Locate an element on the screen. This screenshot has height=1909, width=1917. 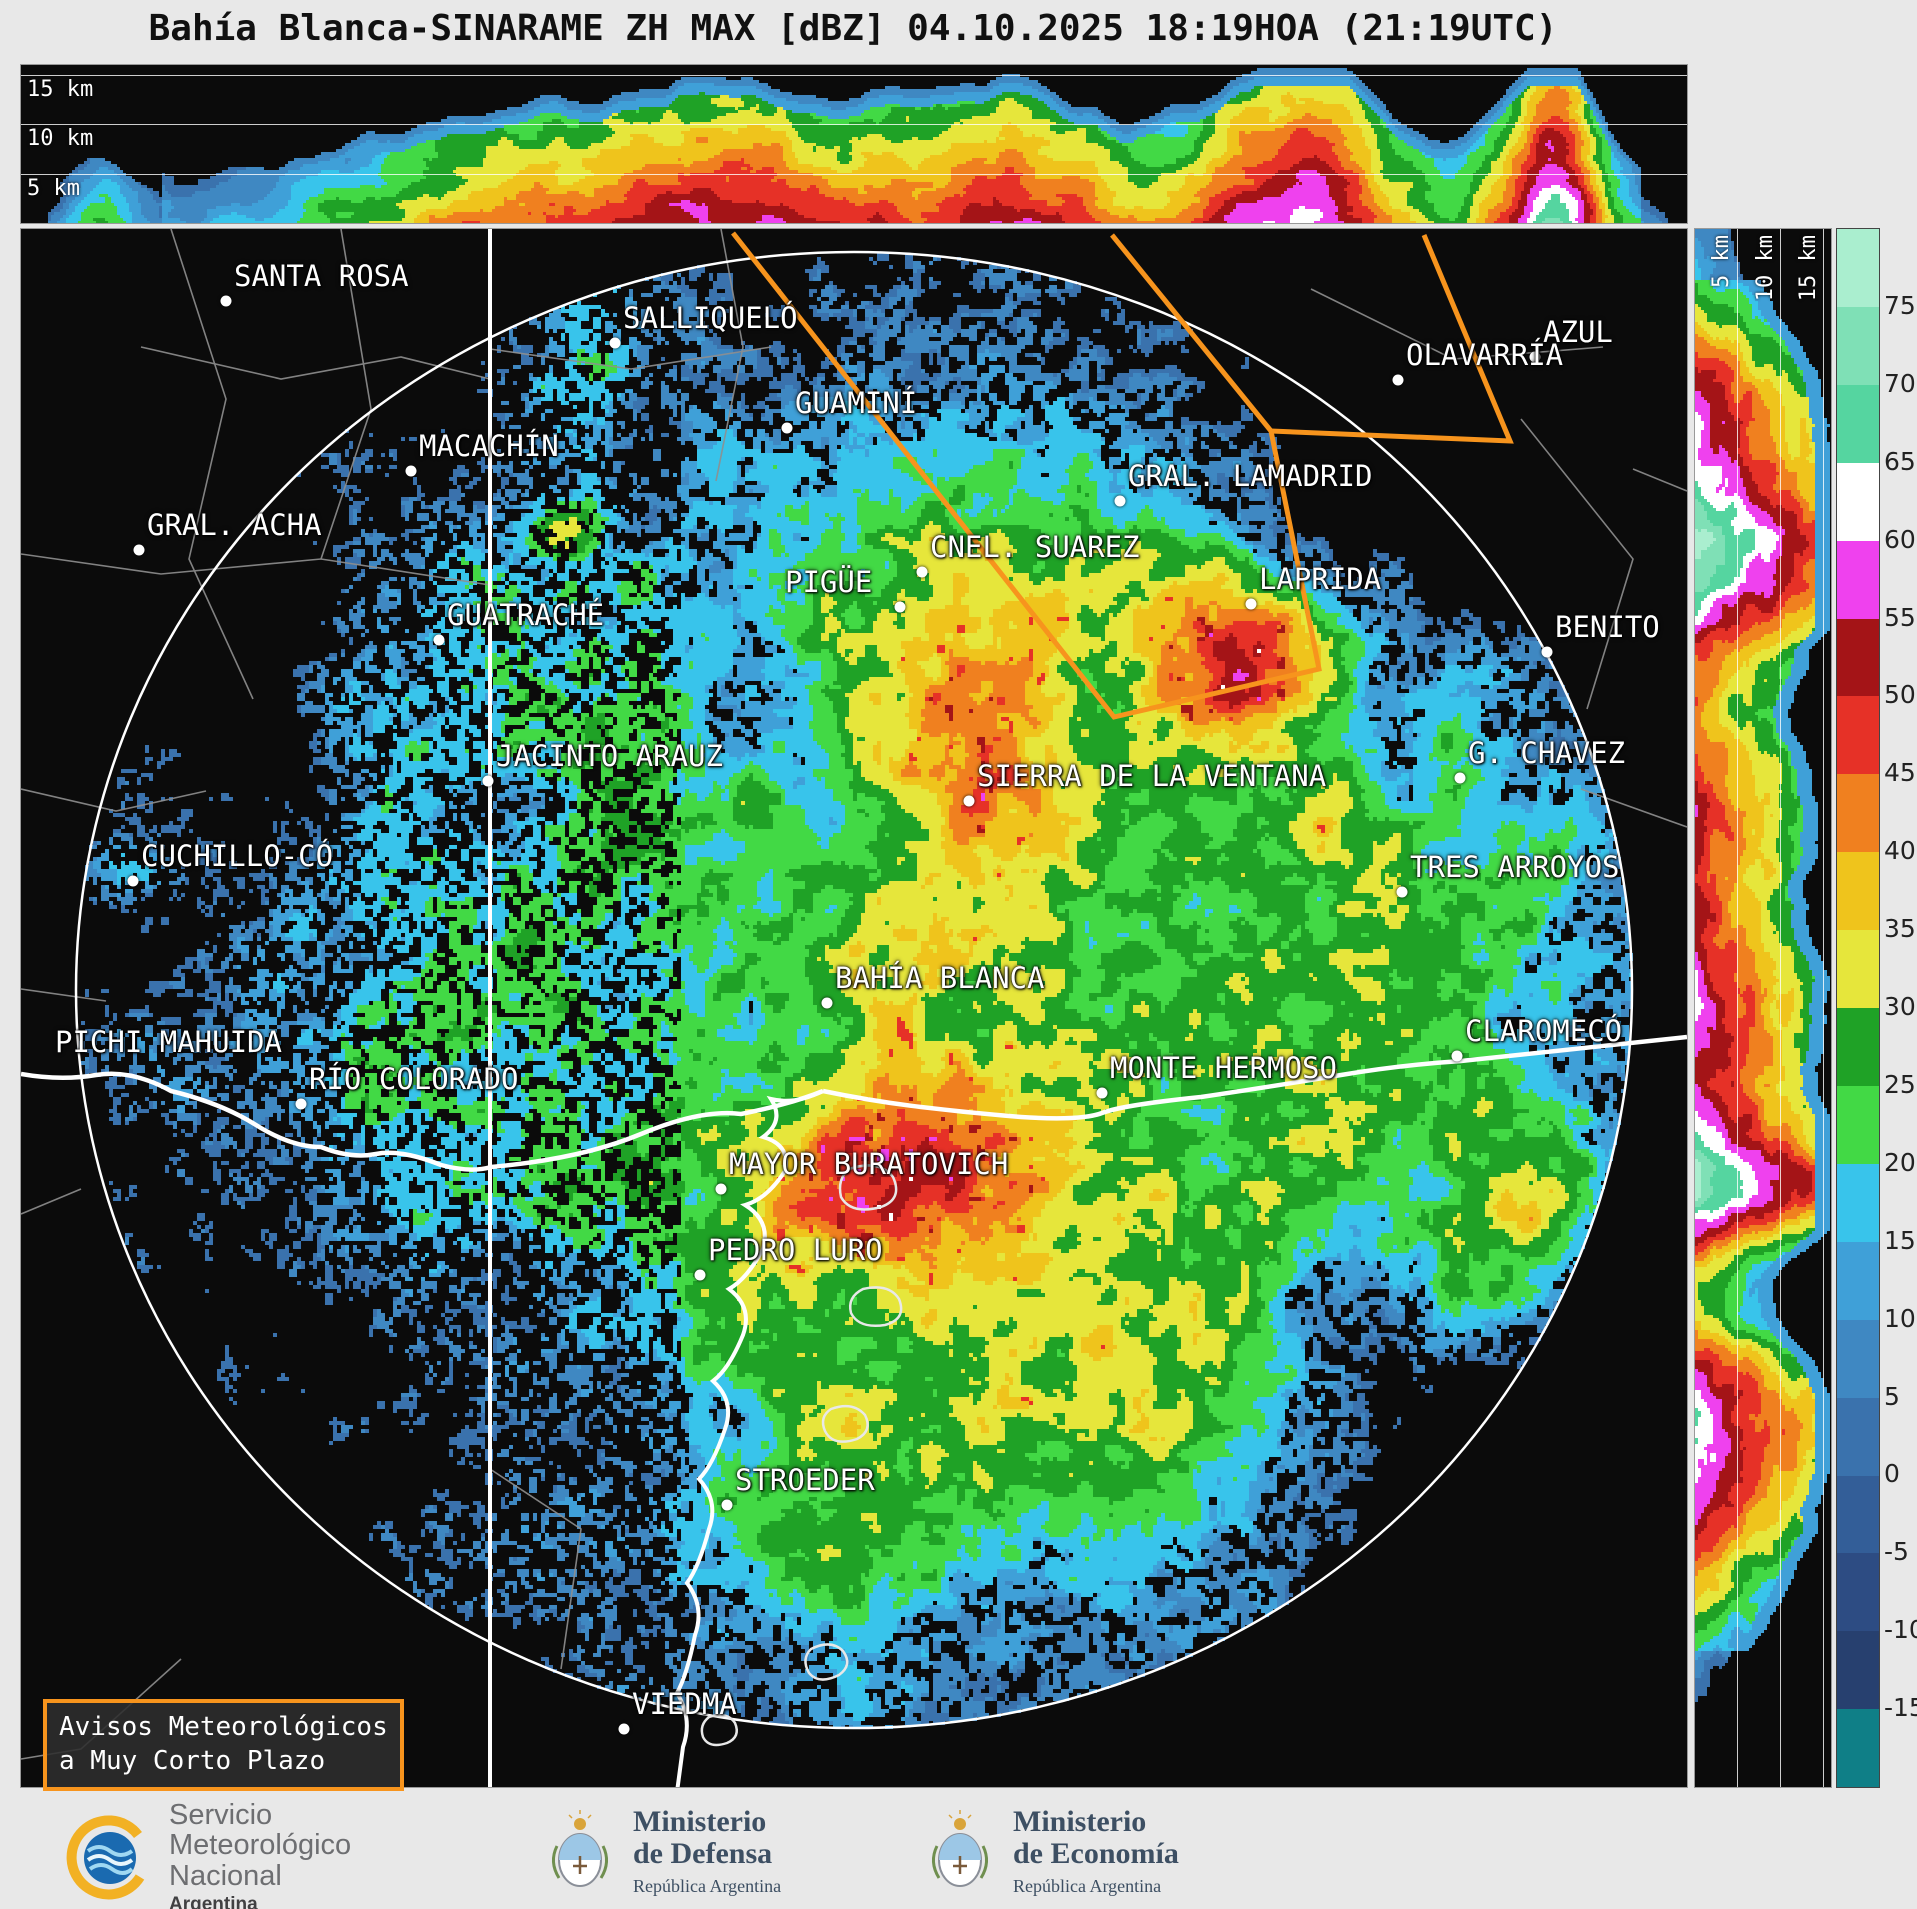
cross-section-top-canvas is located at coordinates (854, 144).